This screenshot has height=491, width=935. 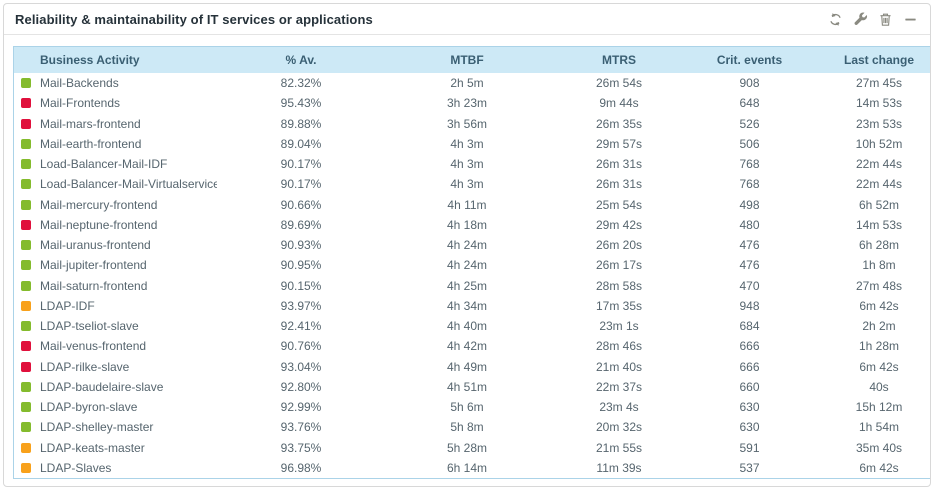 I want to click on cell-mtrs: 26m 20s, so click(x=619, y=245).